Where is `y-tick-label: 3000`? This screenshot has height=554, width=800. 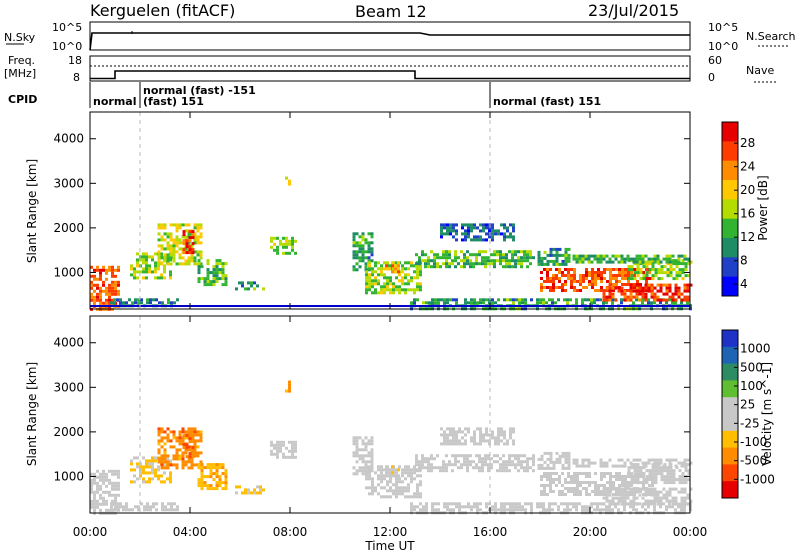
y-tick-label: 3000 is located at coordinates (68, 387).